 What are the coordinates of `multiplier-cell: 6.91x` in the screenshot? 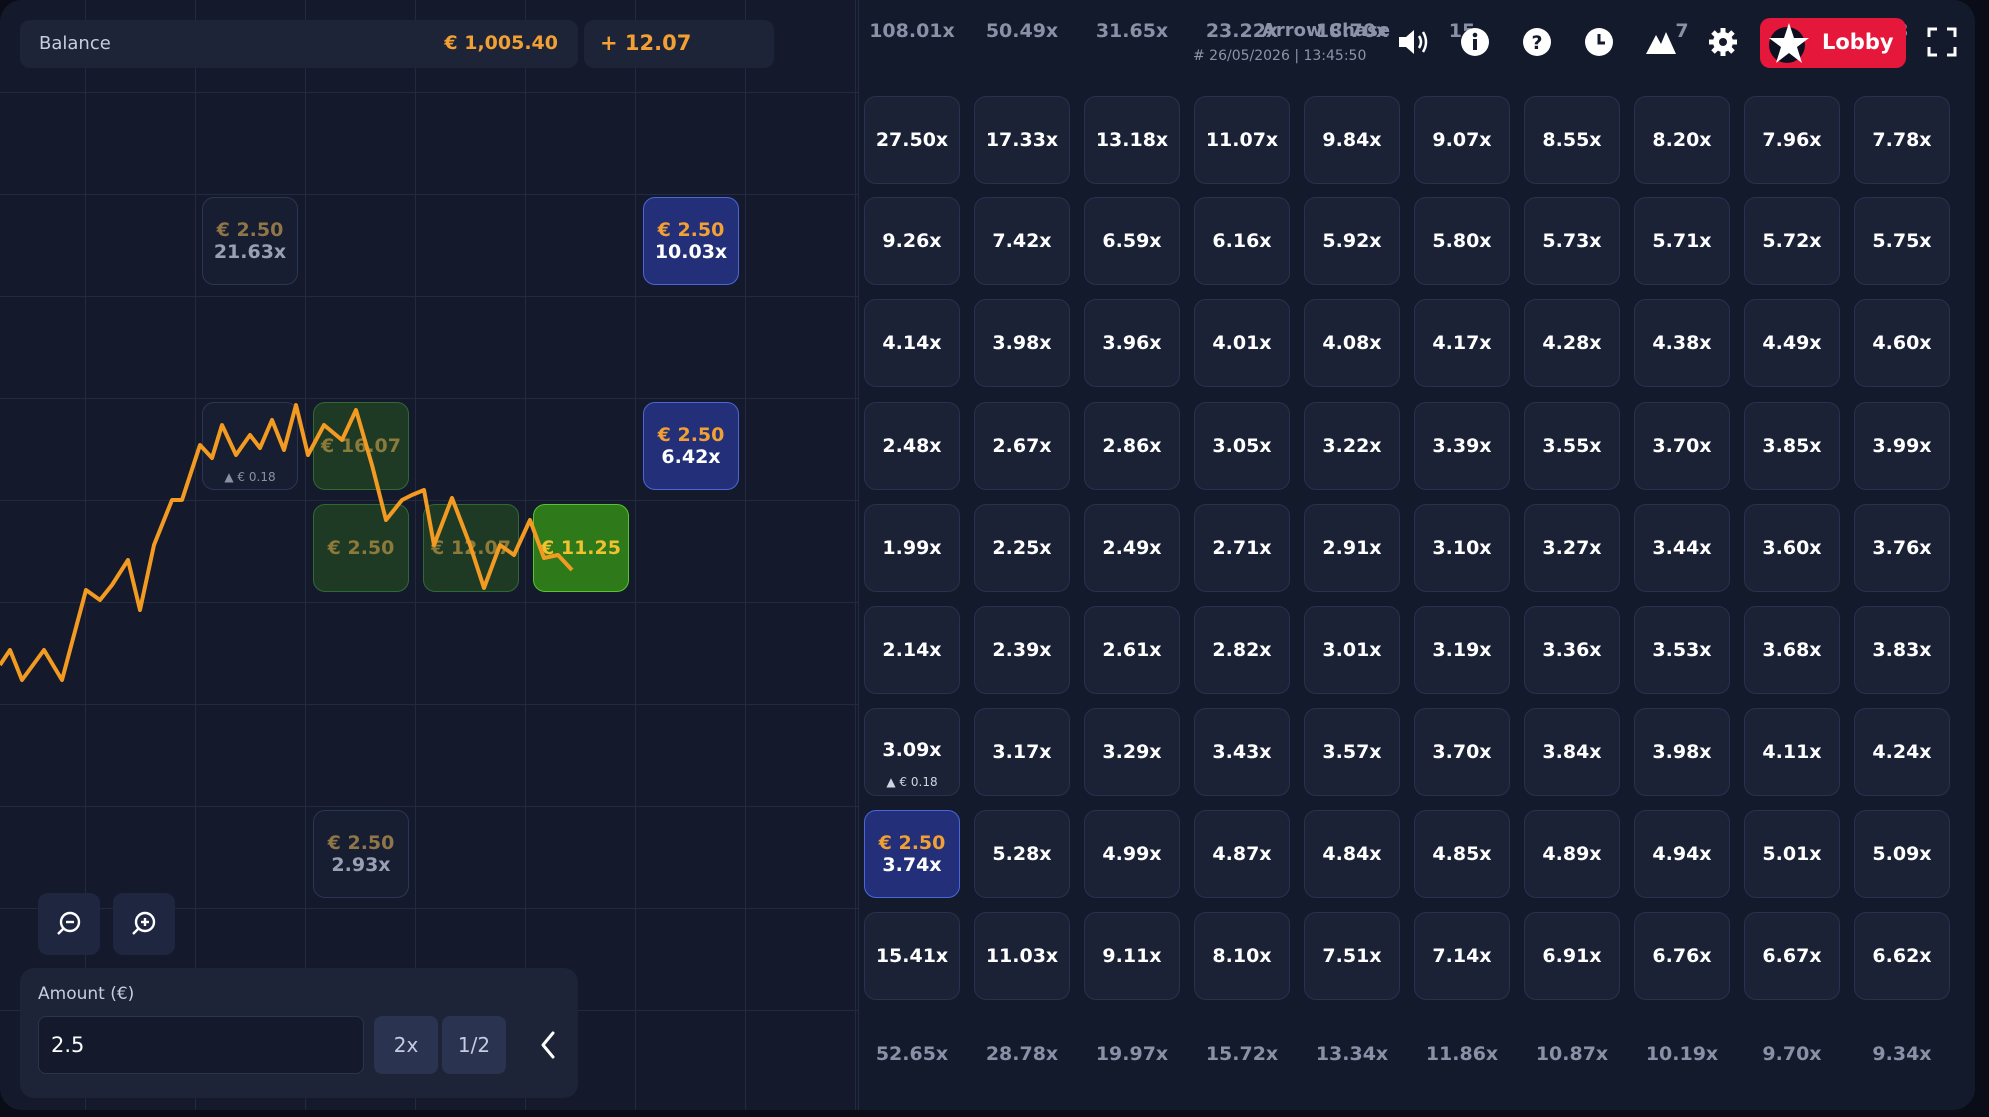 It's located at (1572, 956).